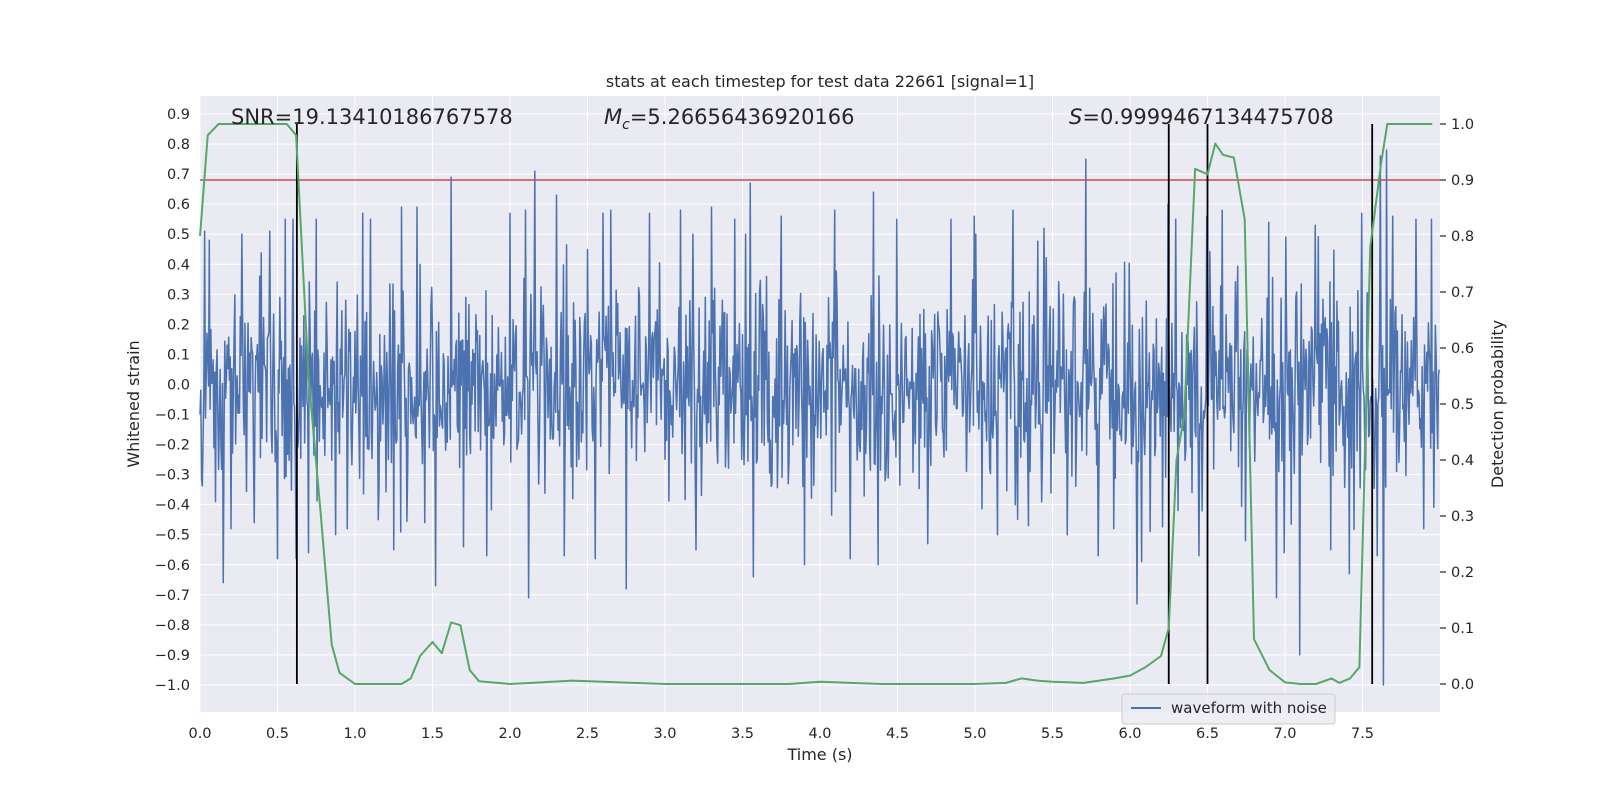 The height and width of the screenshot is (800, 1600). Describe the element at coordinates (897, 734) in the screenshot. I see `x-tick-label-9: 4.5` at that location.